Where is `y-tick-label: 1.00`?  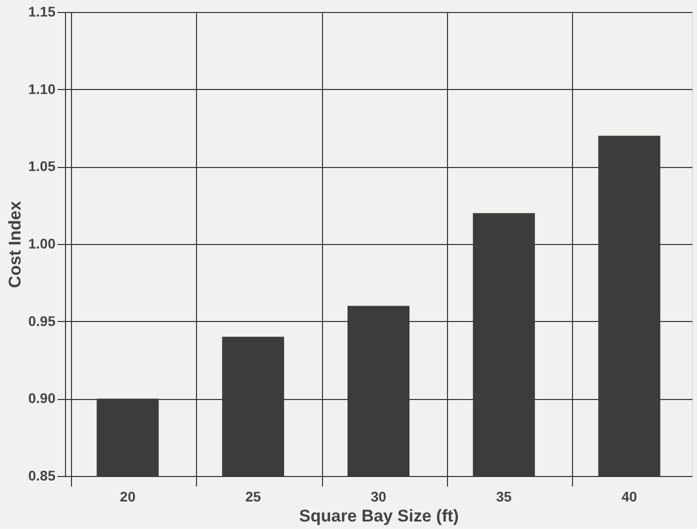 y-tick-label: 1.00 is located at coordinates (42, 244).